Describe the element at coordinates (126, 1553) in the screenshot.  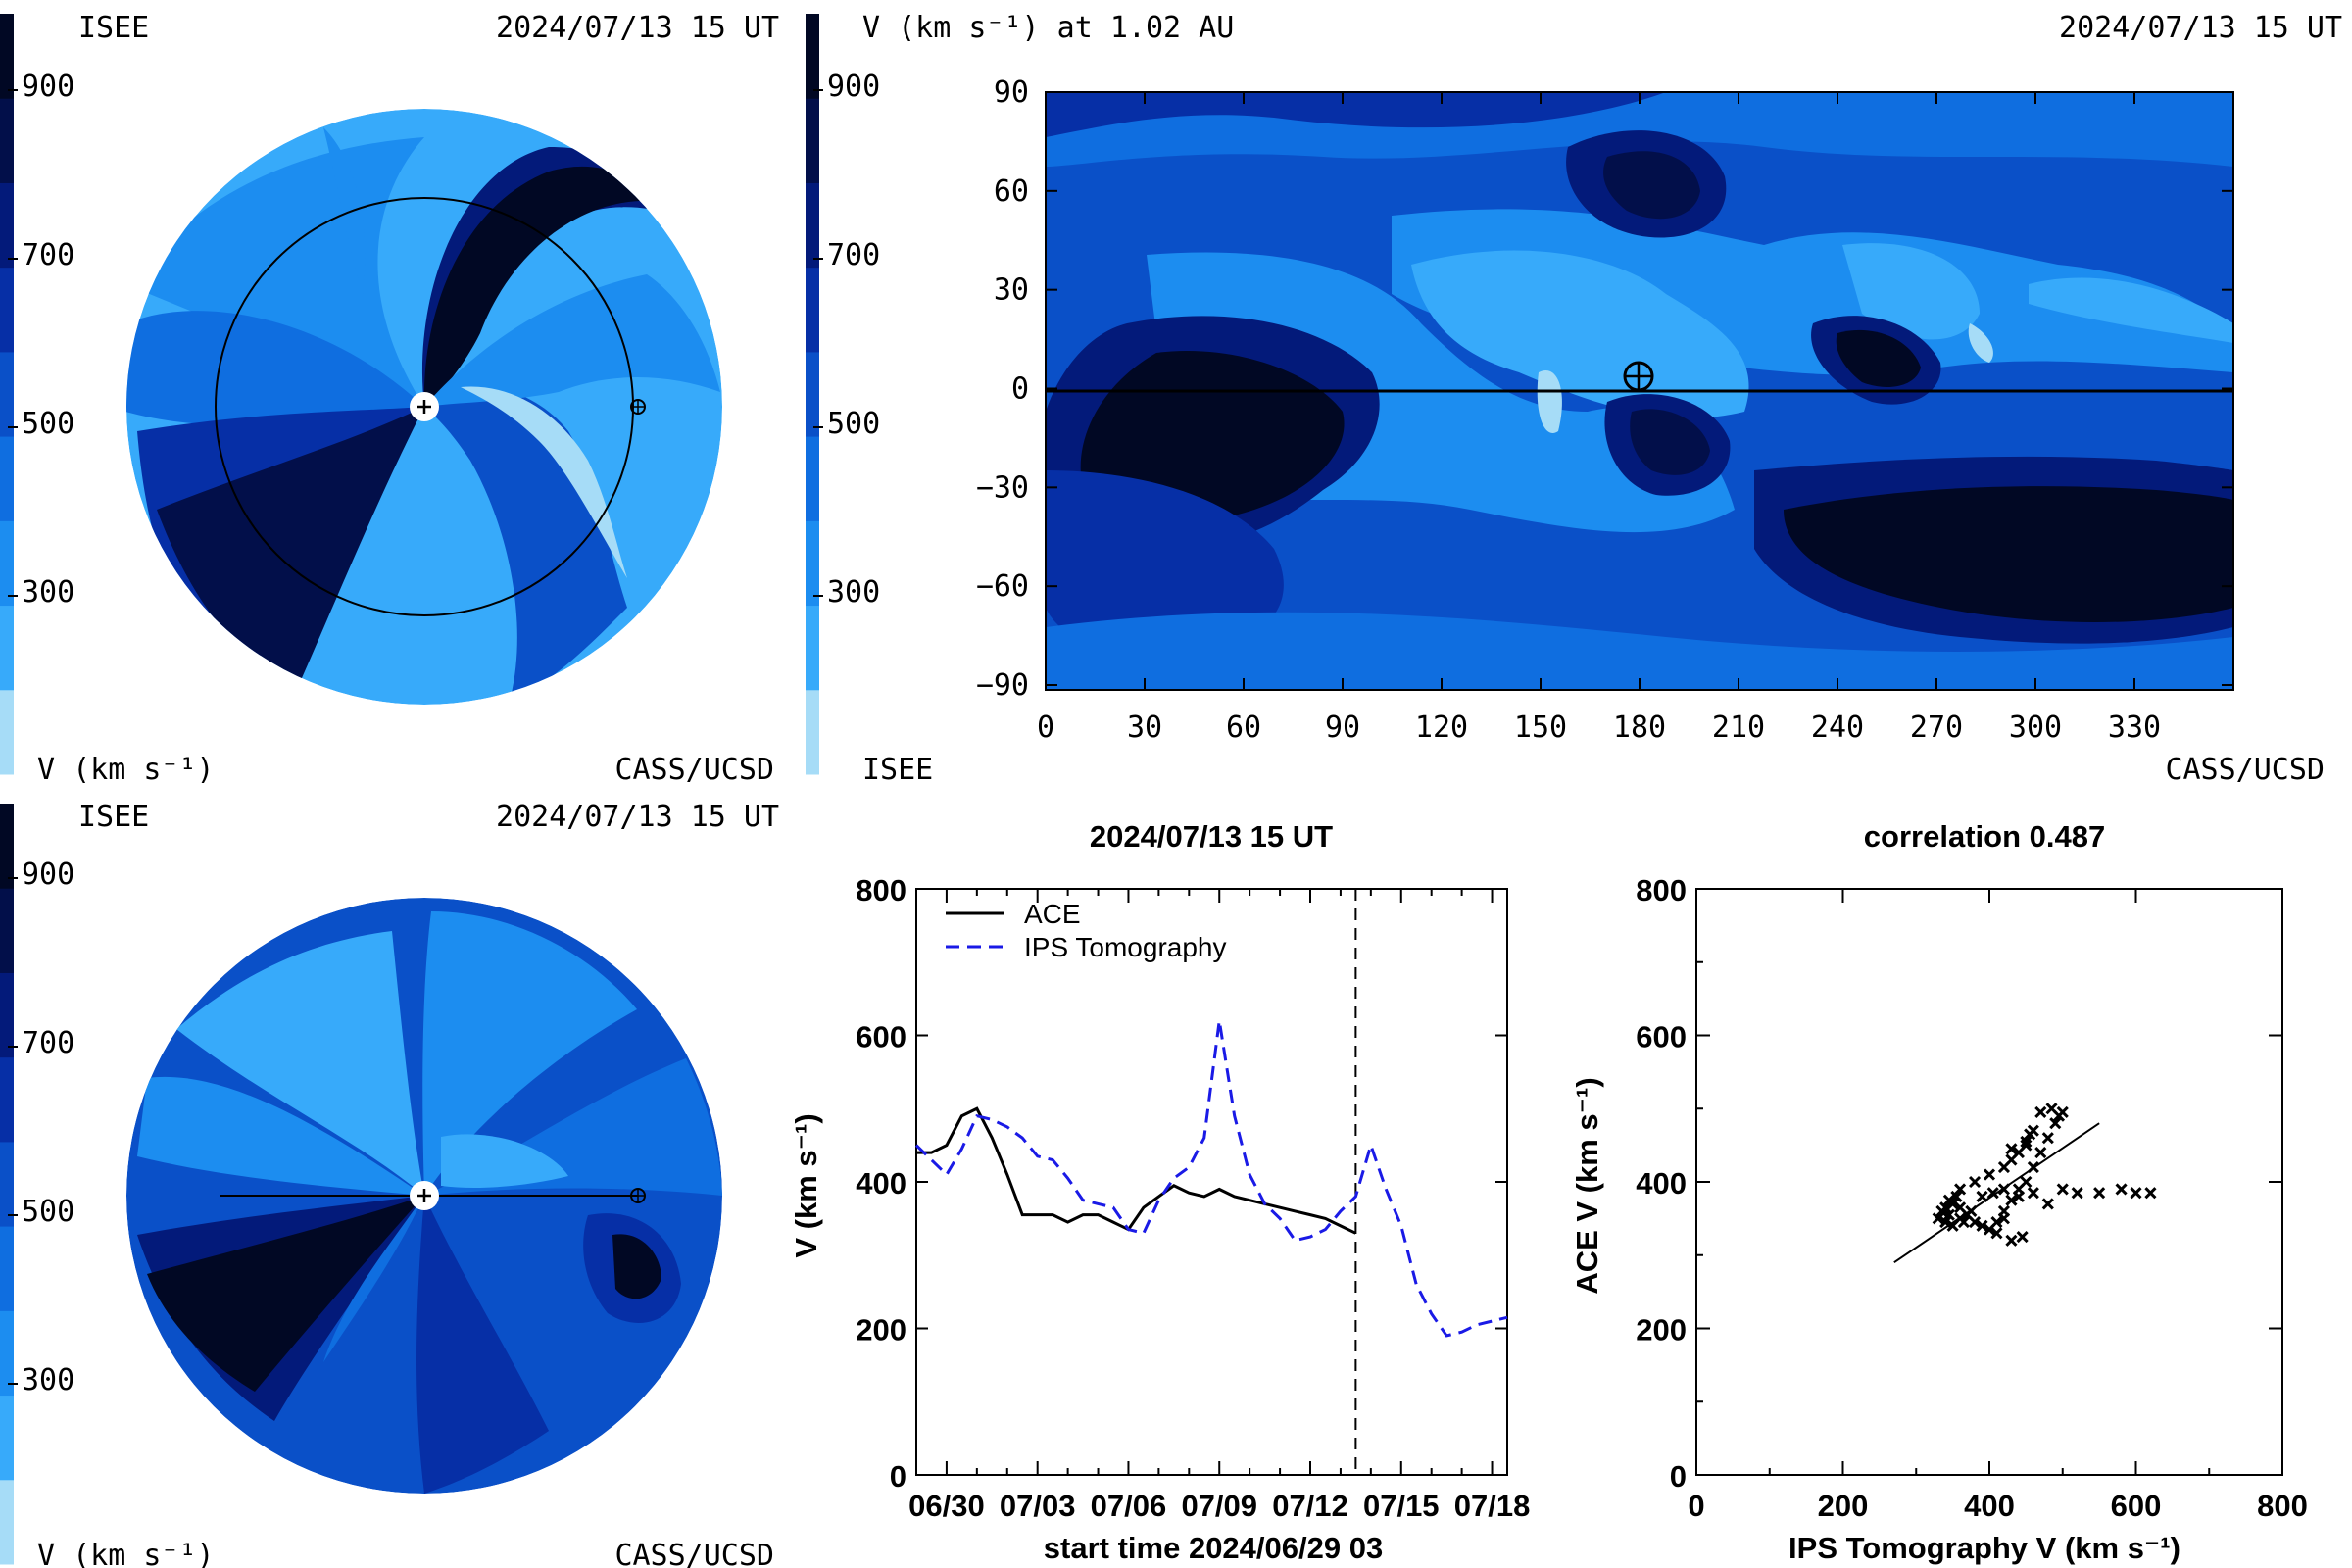
I see `unit-label-bottom: V (km s⁻¹)` at that location.